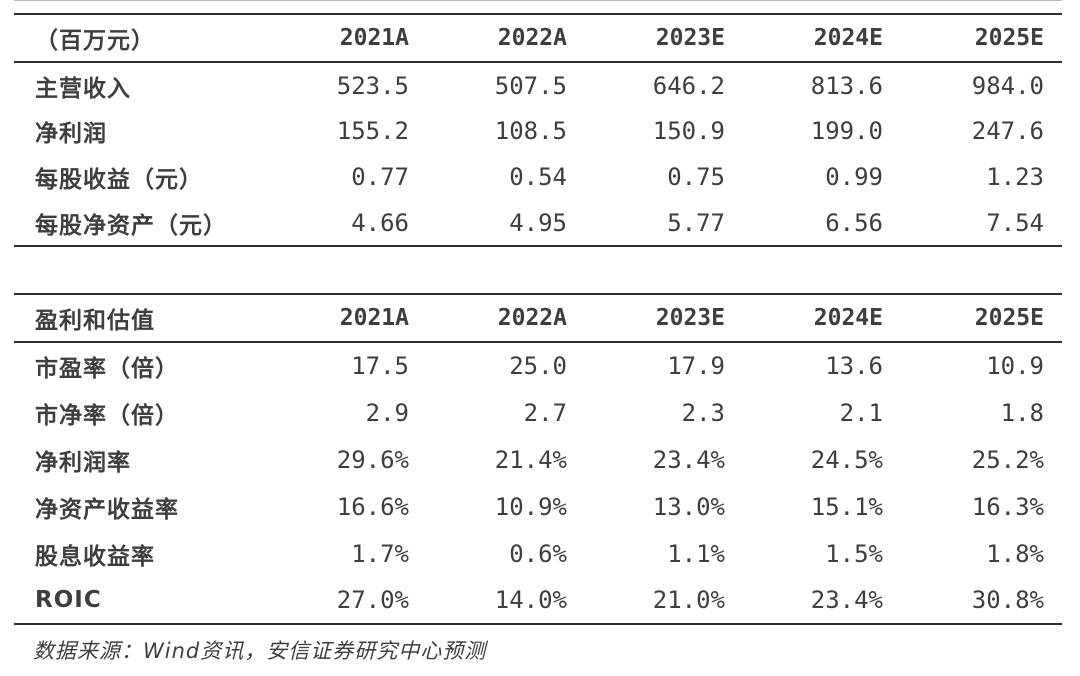 The image size is (1080, 676). I want to click on row-label: 净利润, so click(71, 134).